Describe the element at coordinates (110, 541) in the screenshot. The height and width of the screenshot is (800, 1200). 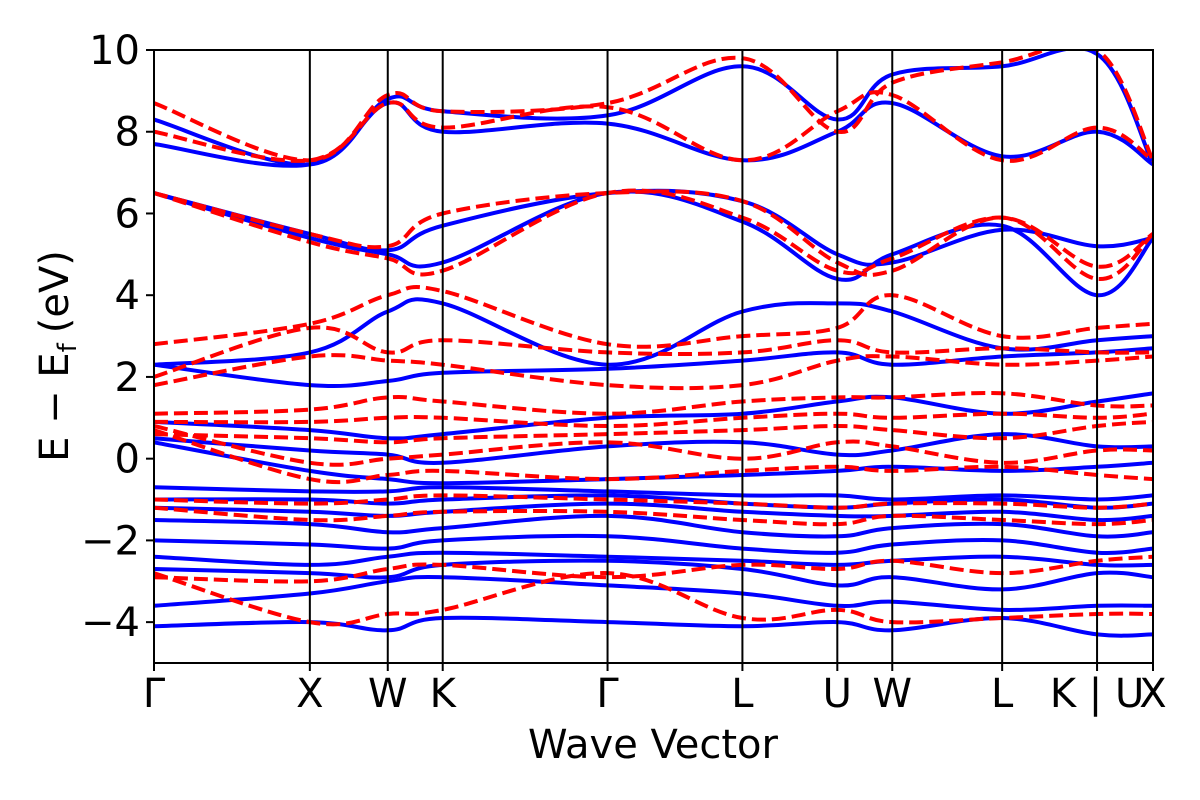
I see `y-tick-label: −2` at that location.